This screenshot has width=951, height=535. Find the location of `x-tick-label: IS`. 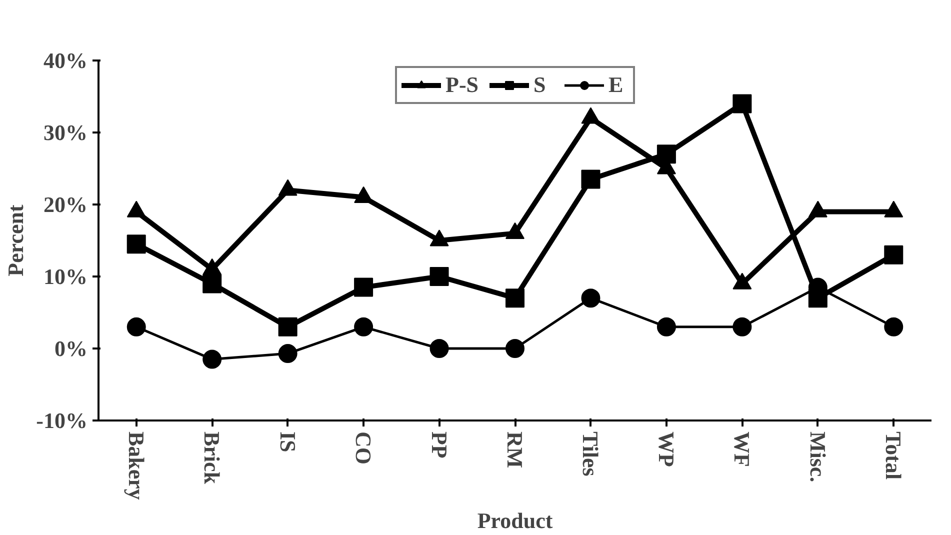

x-tick-label: IS is located at coordinates (287, 442).